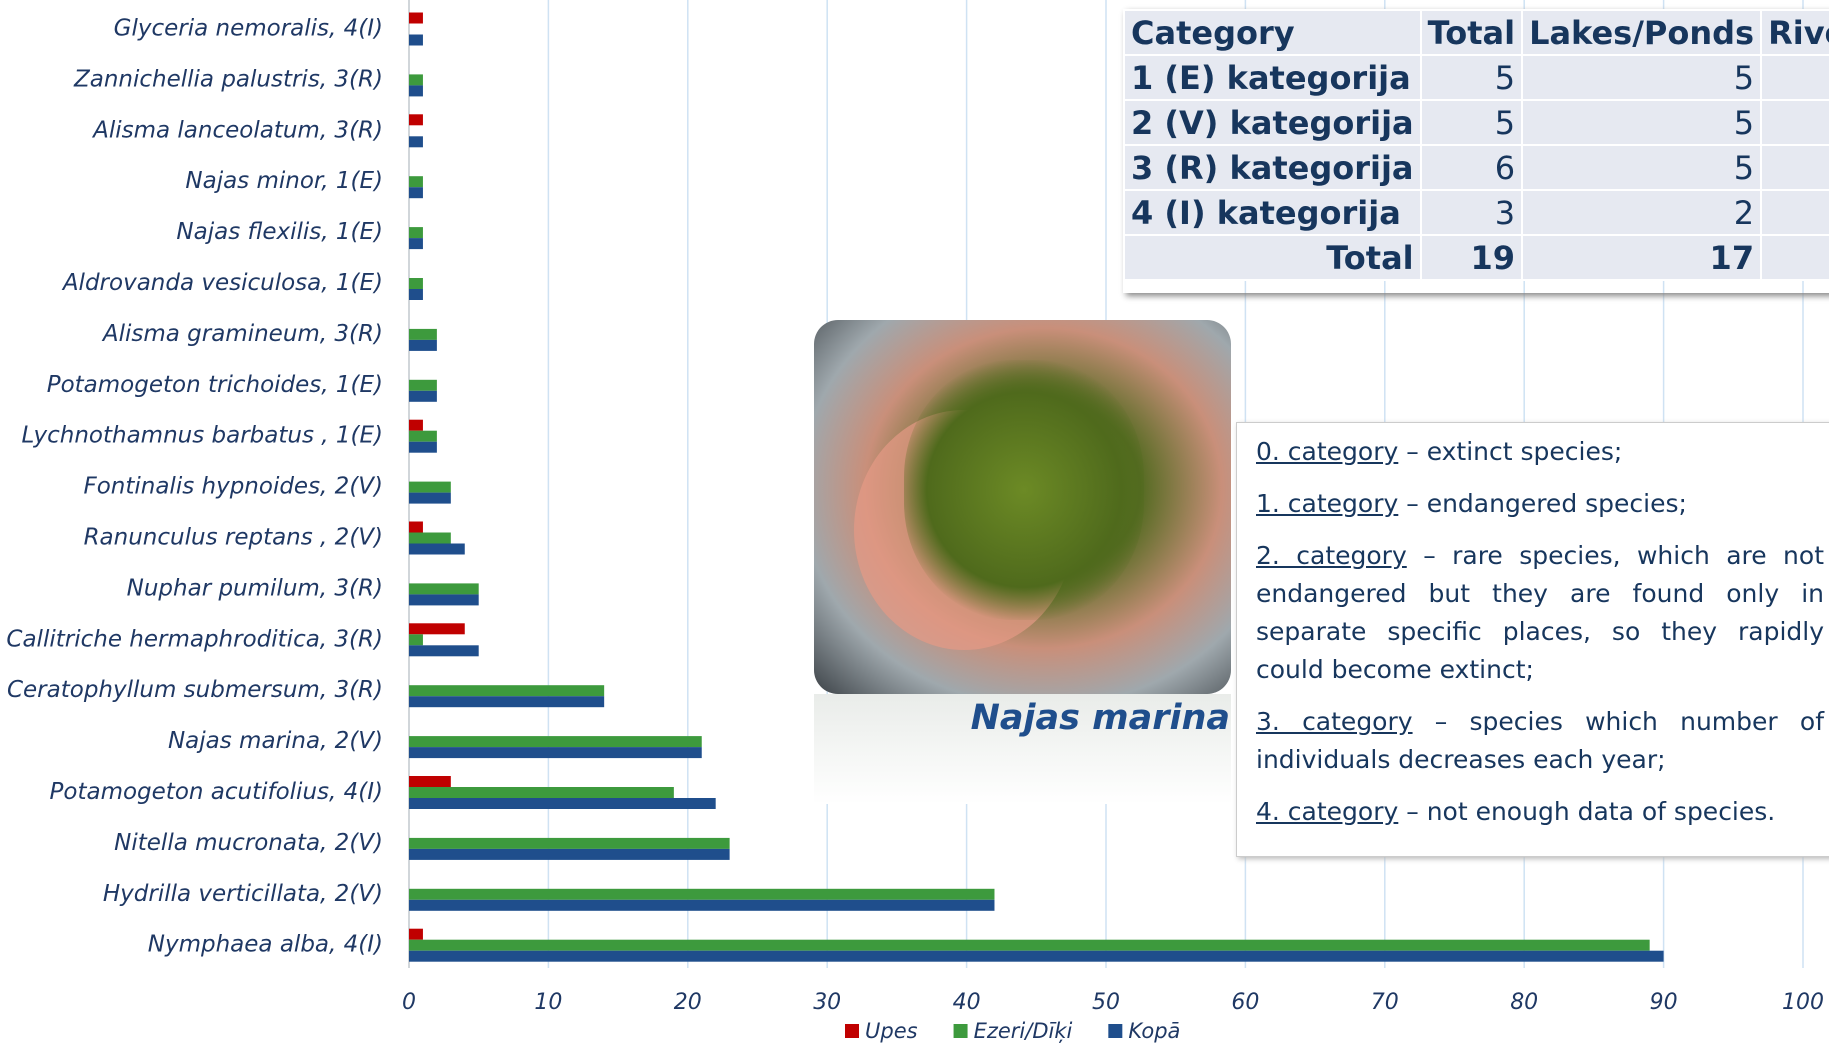 The height and width of the screenshot is (1044, 1829). Describe the element at coordinates (1514, 451) in the screenshot. I see `note-text: – extinct species;` at that location.